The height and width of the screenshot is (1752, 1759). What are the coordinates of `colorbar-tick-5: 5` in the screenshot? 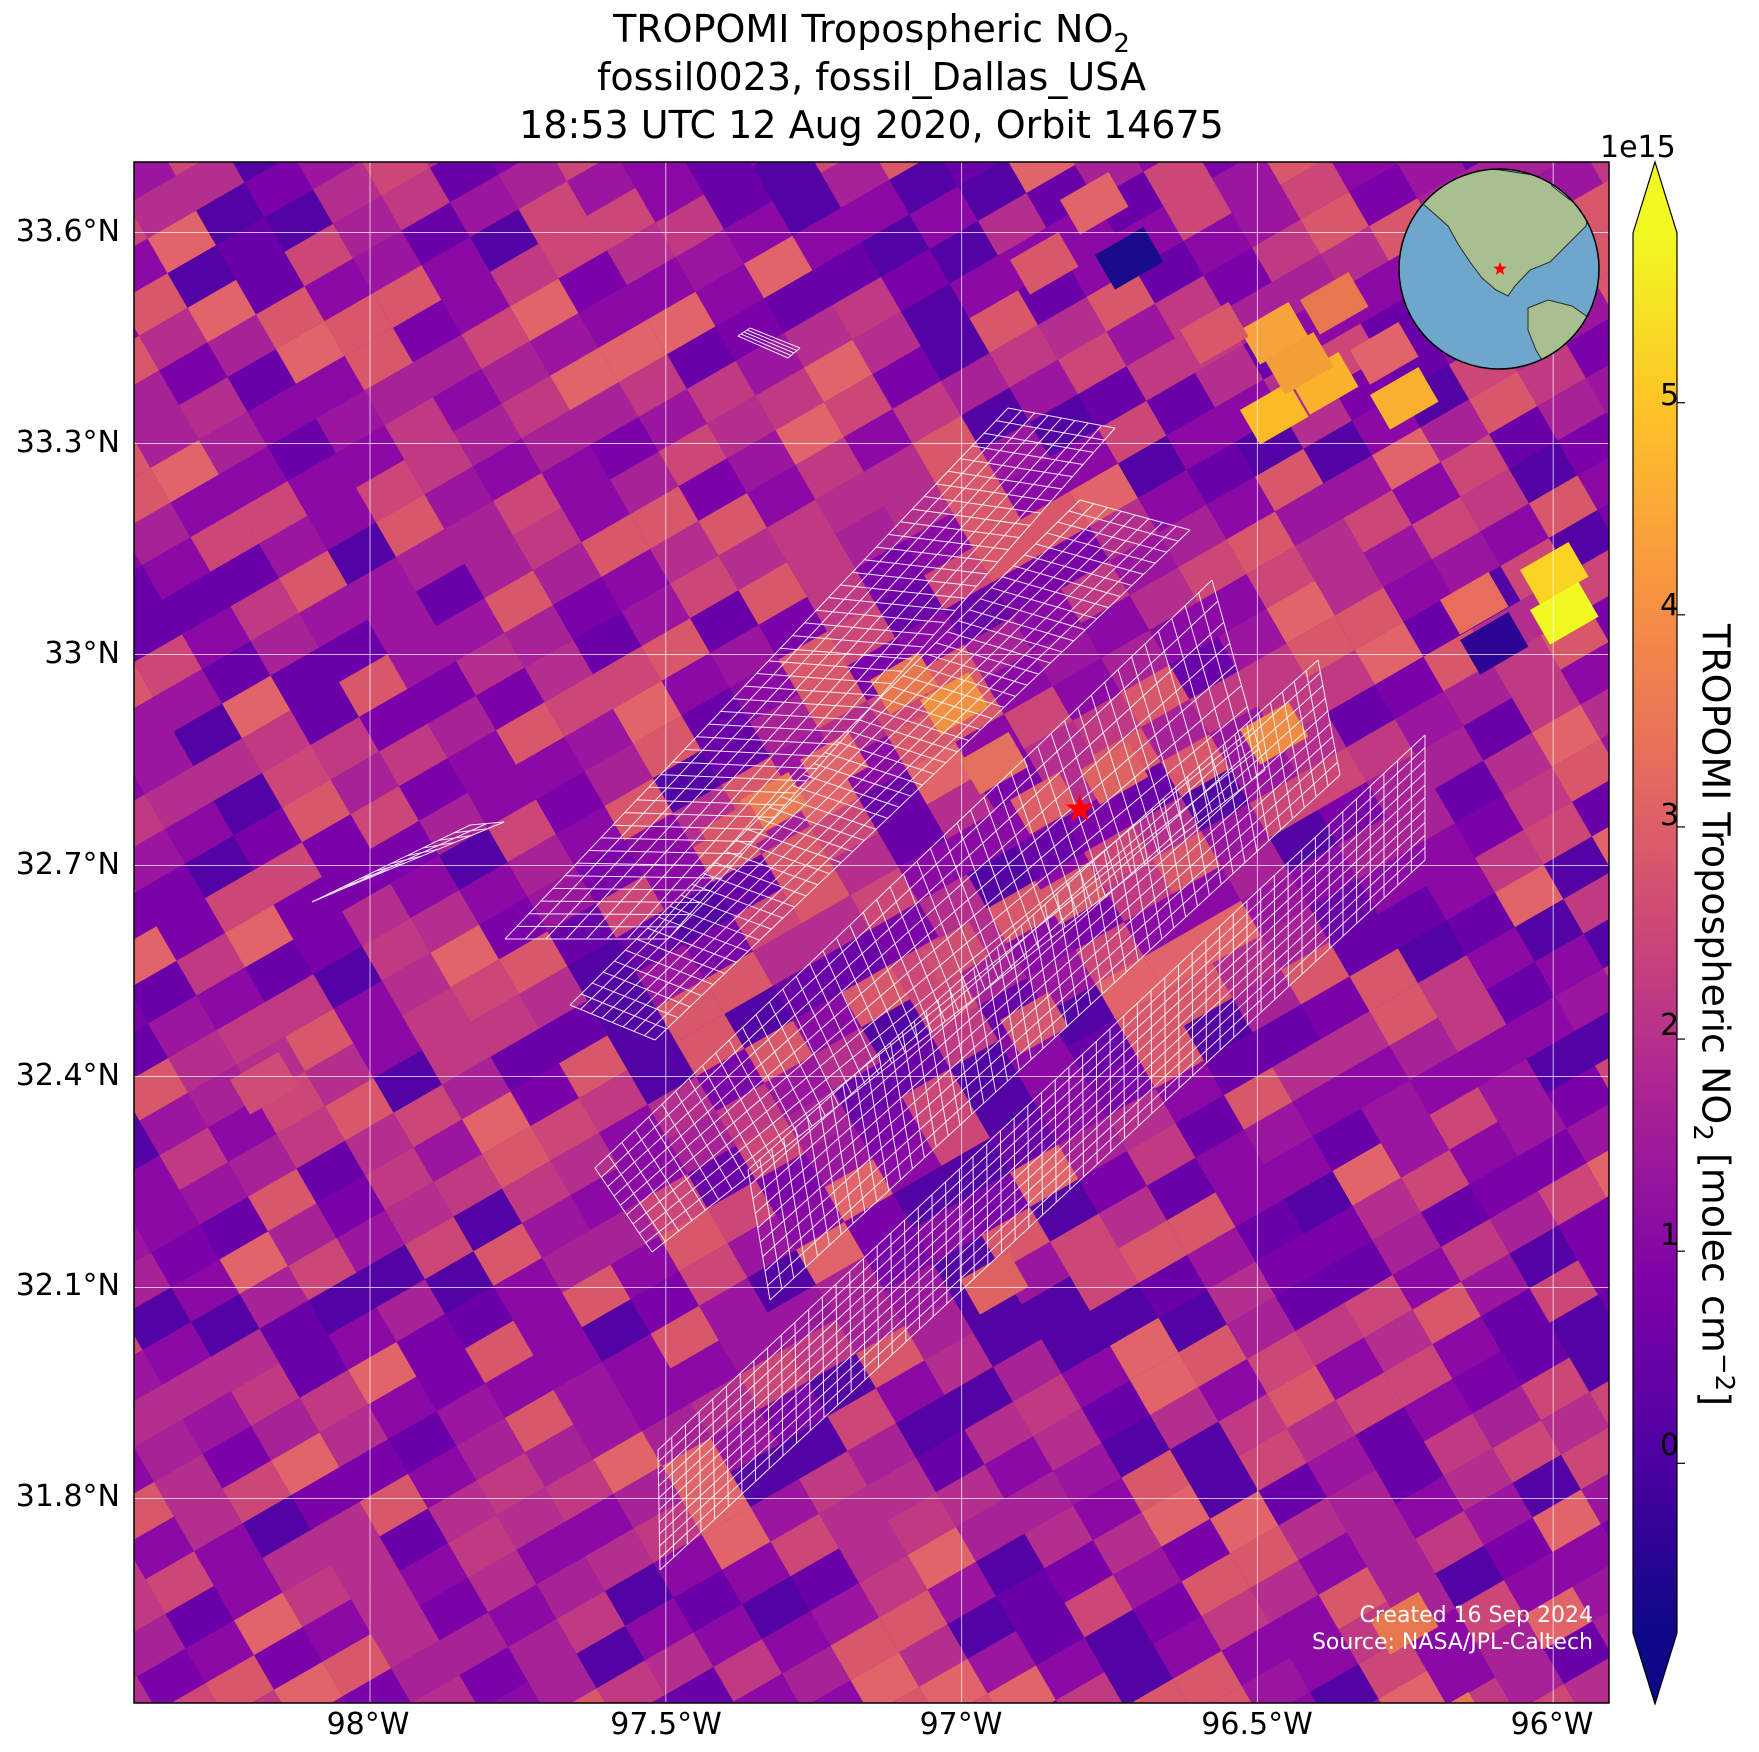 It's located at (1670, 395).